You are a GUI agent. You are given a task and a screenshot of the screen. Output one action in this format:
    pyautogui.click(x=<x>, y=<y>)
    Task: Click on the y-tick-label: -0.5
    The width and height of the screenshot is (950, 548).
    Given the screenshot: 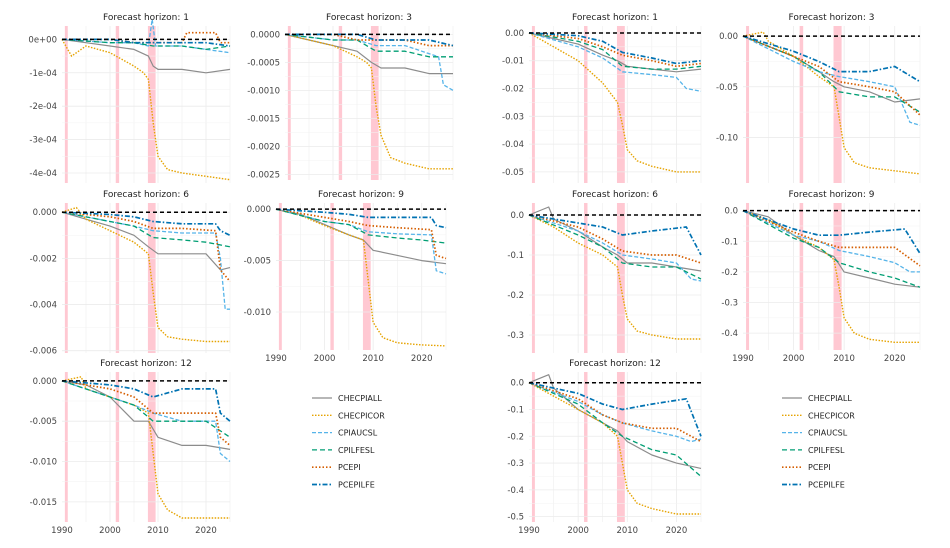 What is the action you would take?
    pyautogui.click(x=515, y=518)
    